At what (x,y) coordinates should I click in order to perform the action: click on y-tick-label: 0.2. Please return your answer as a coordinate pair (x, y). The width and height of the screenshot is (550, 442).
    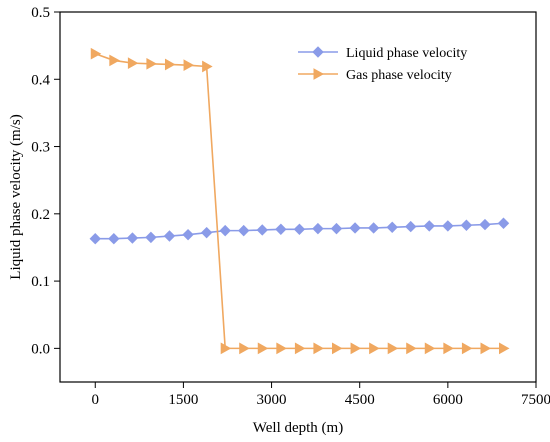
    Looking at the image, I should click on (40, 215).